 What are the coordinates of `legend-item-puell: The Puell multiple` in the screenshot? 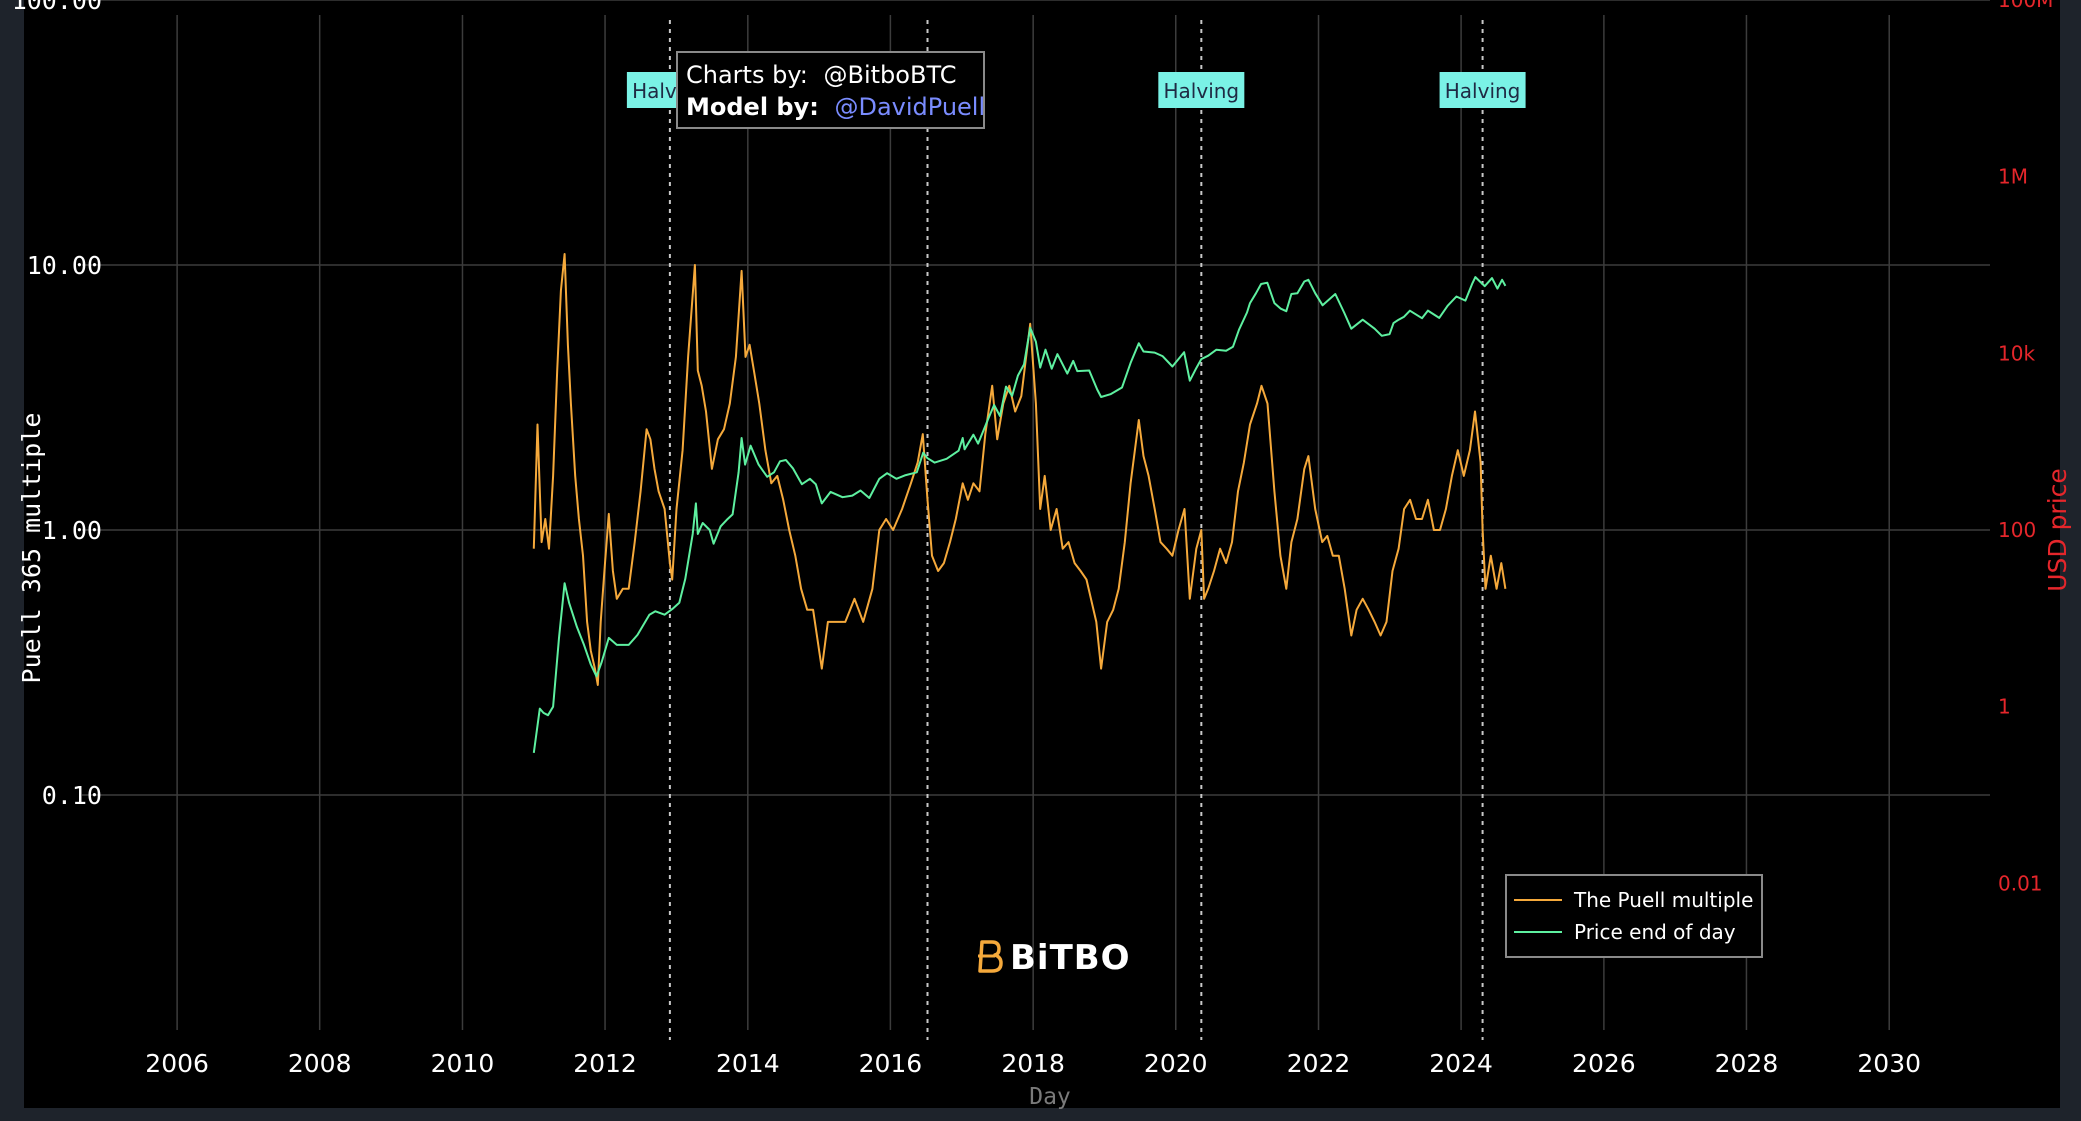 It's located at (1633, 900).